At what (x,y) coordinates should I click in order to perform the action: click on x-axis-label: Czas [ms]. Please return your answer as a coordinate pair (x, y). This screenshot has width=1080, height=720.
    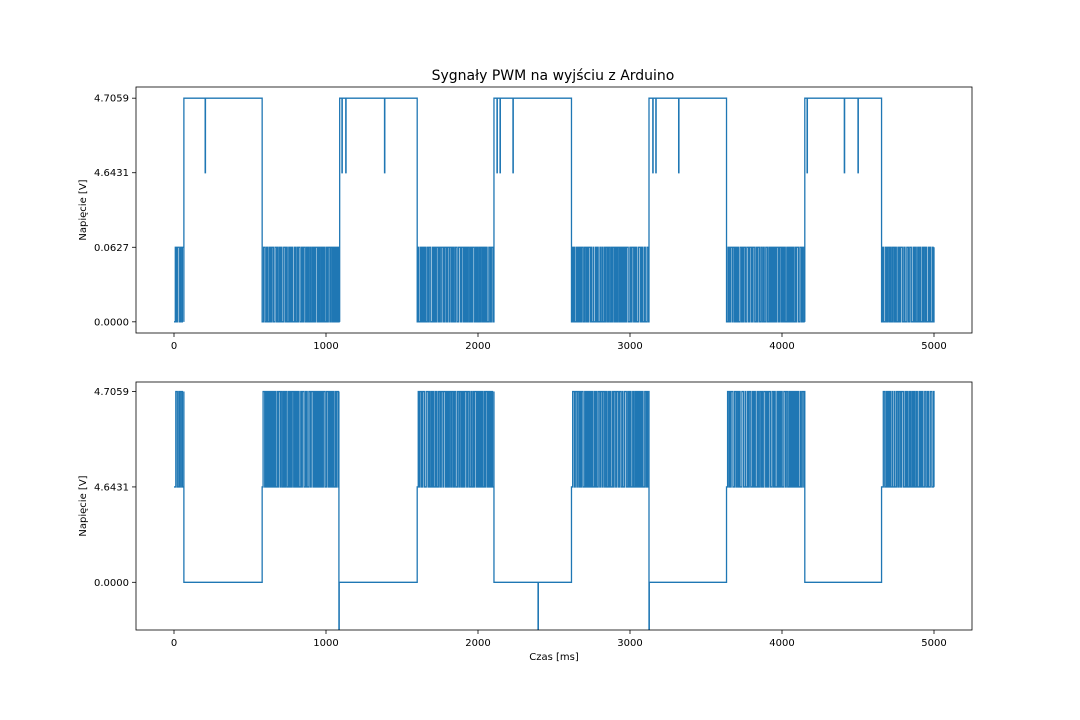
    Looking at the image, I should click on (554, 657).